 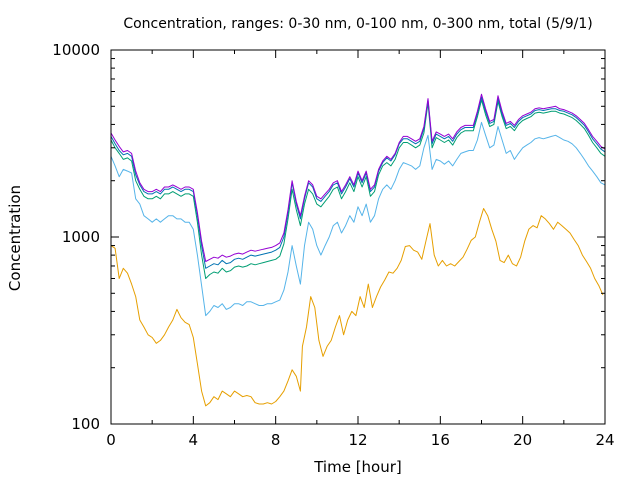 What do you see at coordinates (15, 238) in the screenshot?
I see `y-axis-label: Concentration` at bounding box center [15, 238].